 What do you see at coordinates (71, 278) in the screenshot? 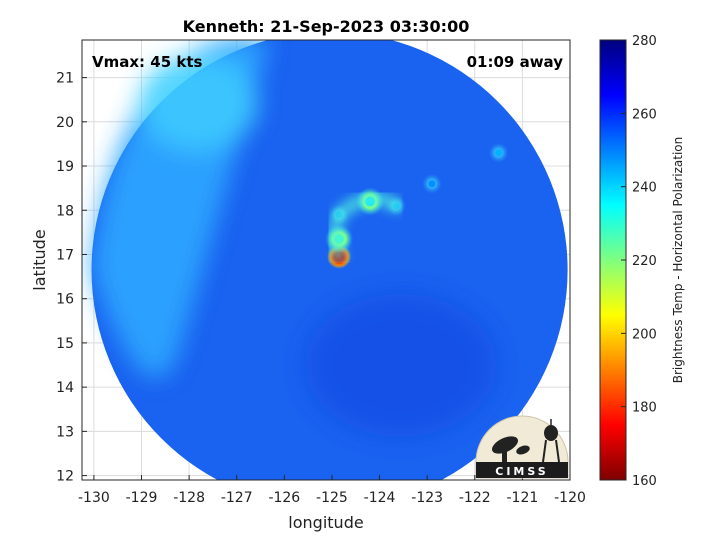
I see `y-axis-ticks: 12 13 14 15 16 17 18 19 20 21` at bounding box center [71, 278].